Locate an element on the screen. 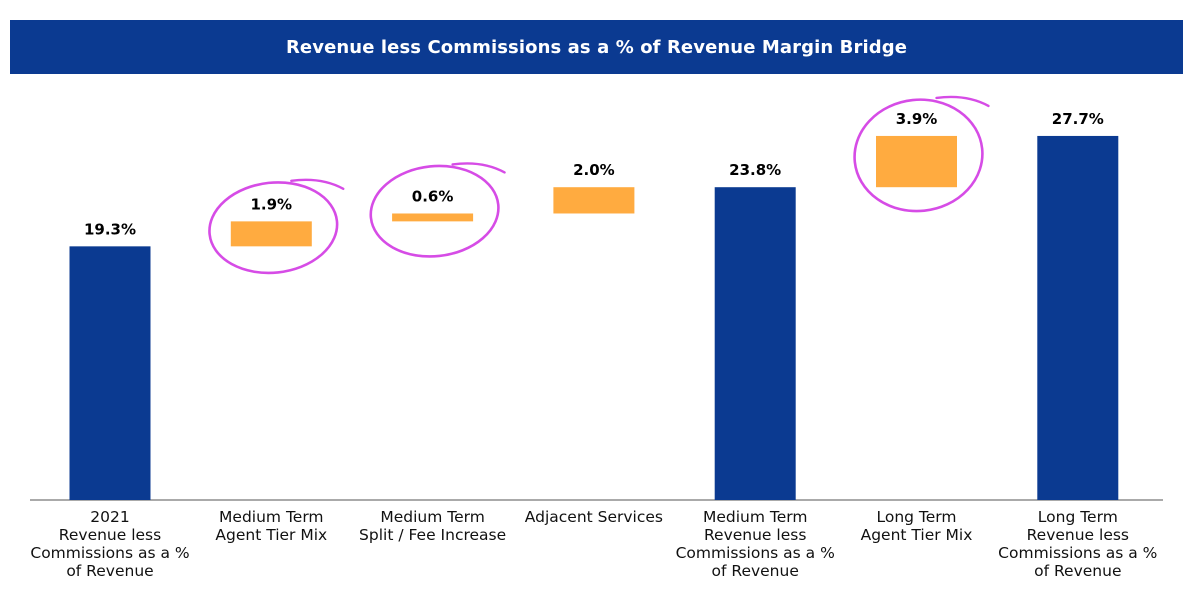 The image size is (1200, 599). data-label: 3.9% is located at coordinates (917, 119).